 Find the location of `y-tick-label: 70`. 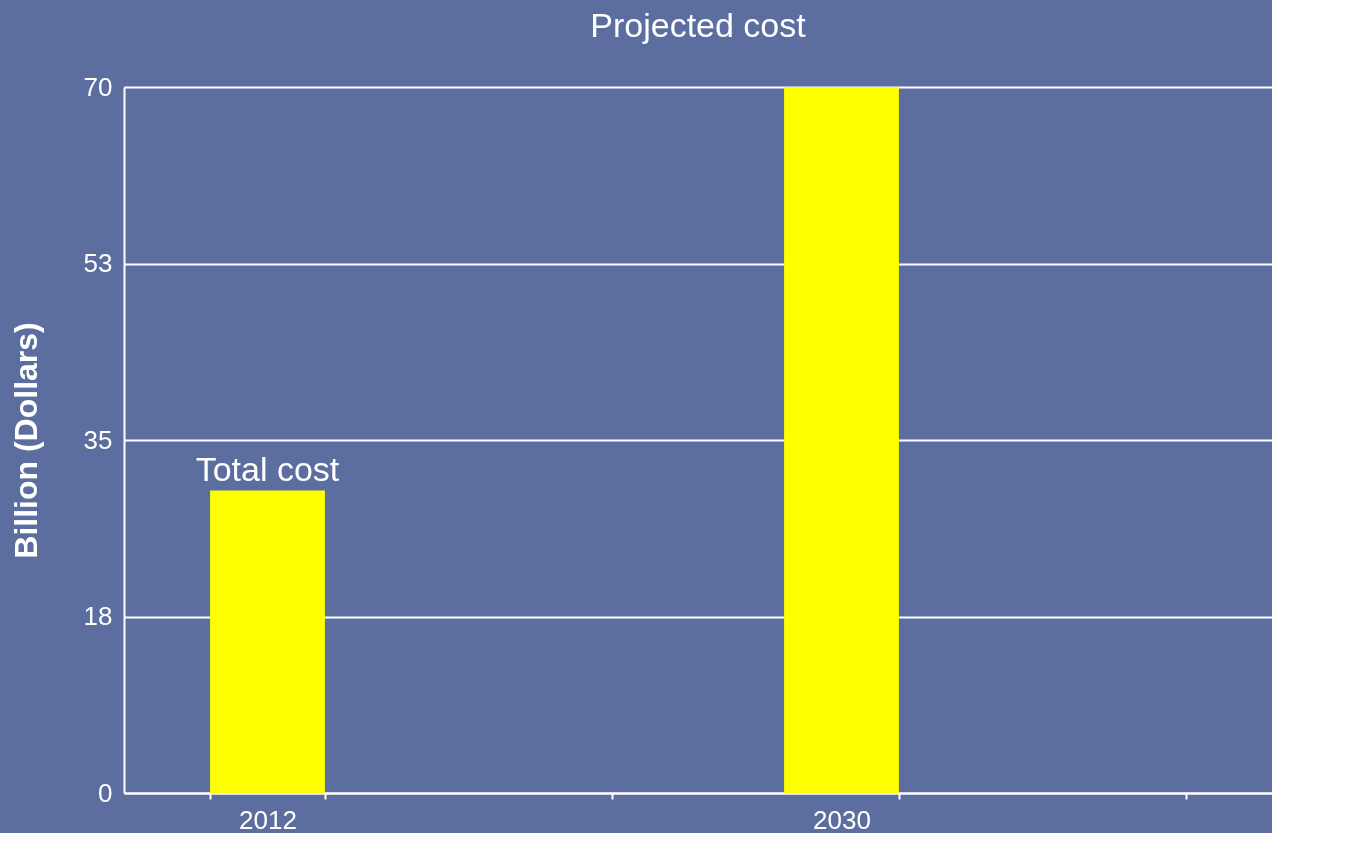

y-tick-label: 70 is located at coordinates (98, 86).